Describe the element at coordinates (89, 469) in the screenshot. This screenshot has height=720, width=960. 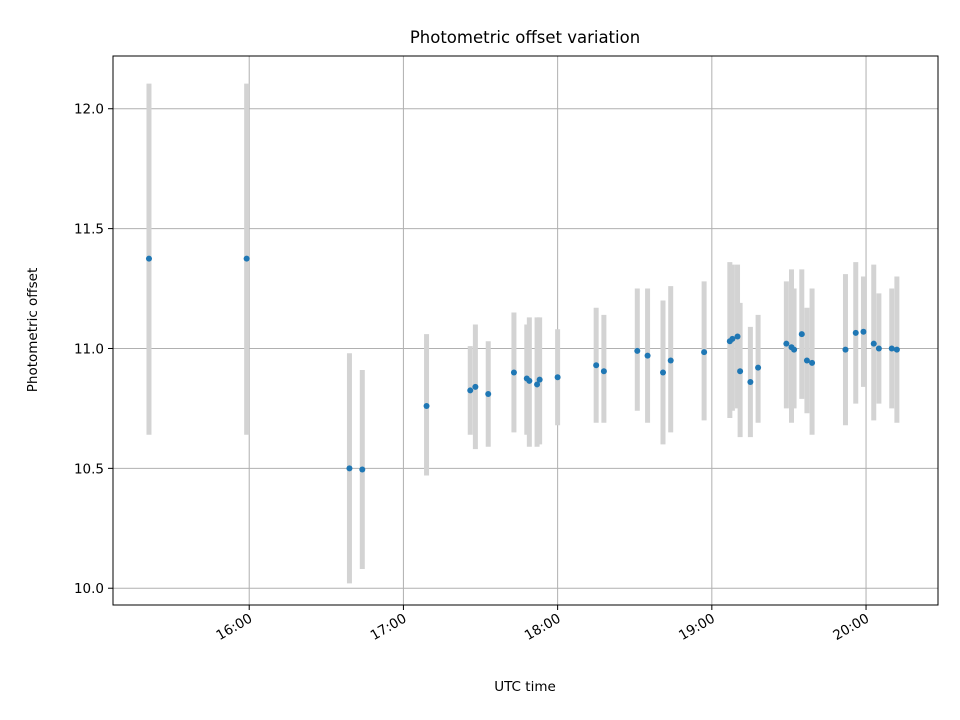
I see `y-tick-label: 10.5` at that location.